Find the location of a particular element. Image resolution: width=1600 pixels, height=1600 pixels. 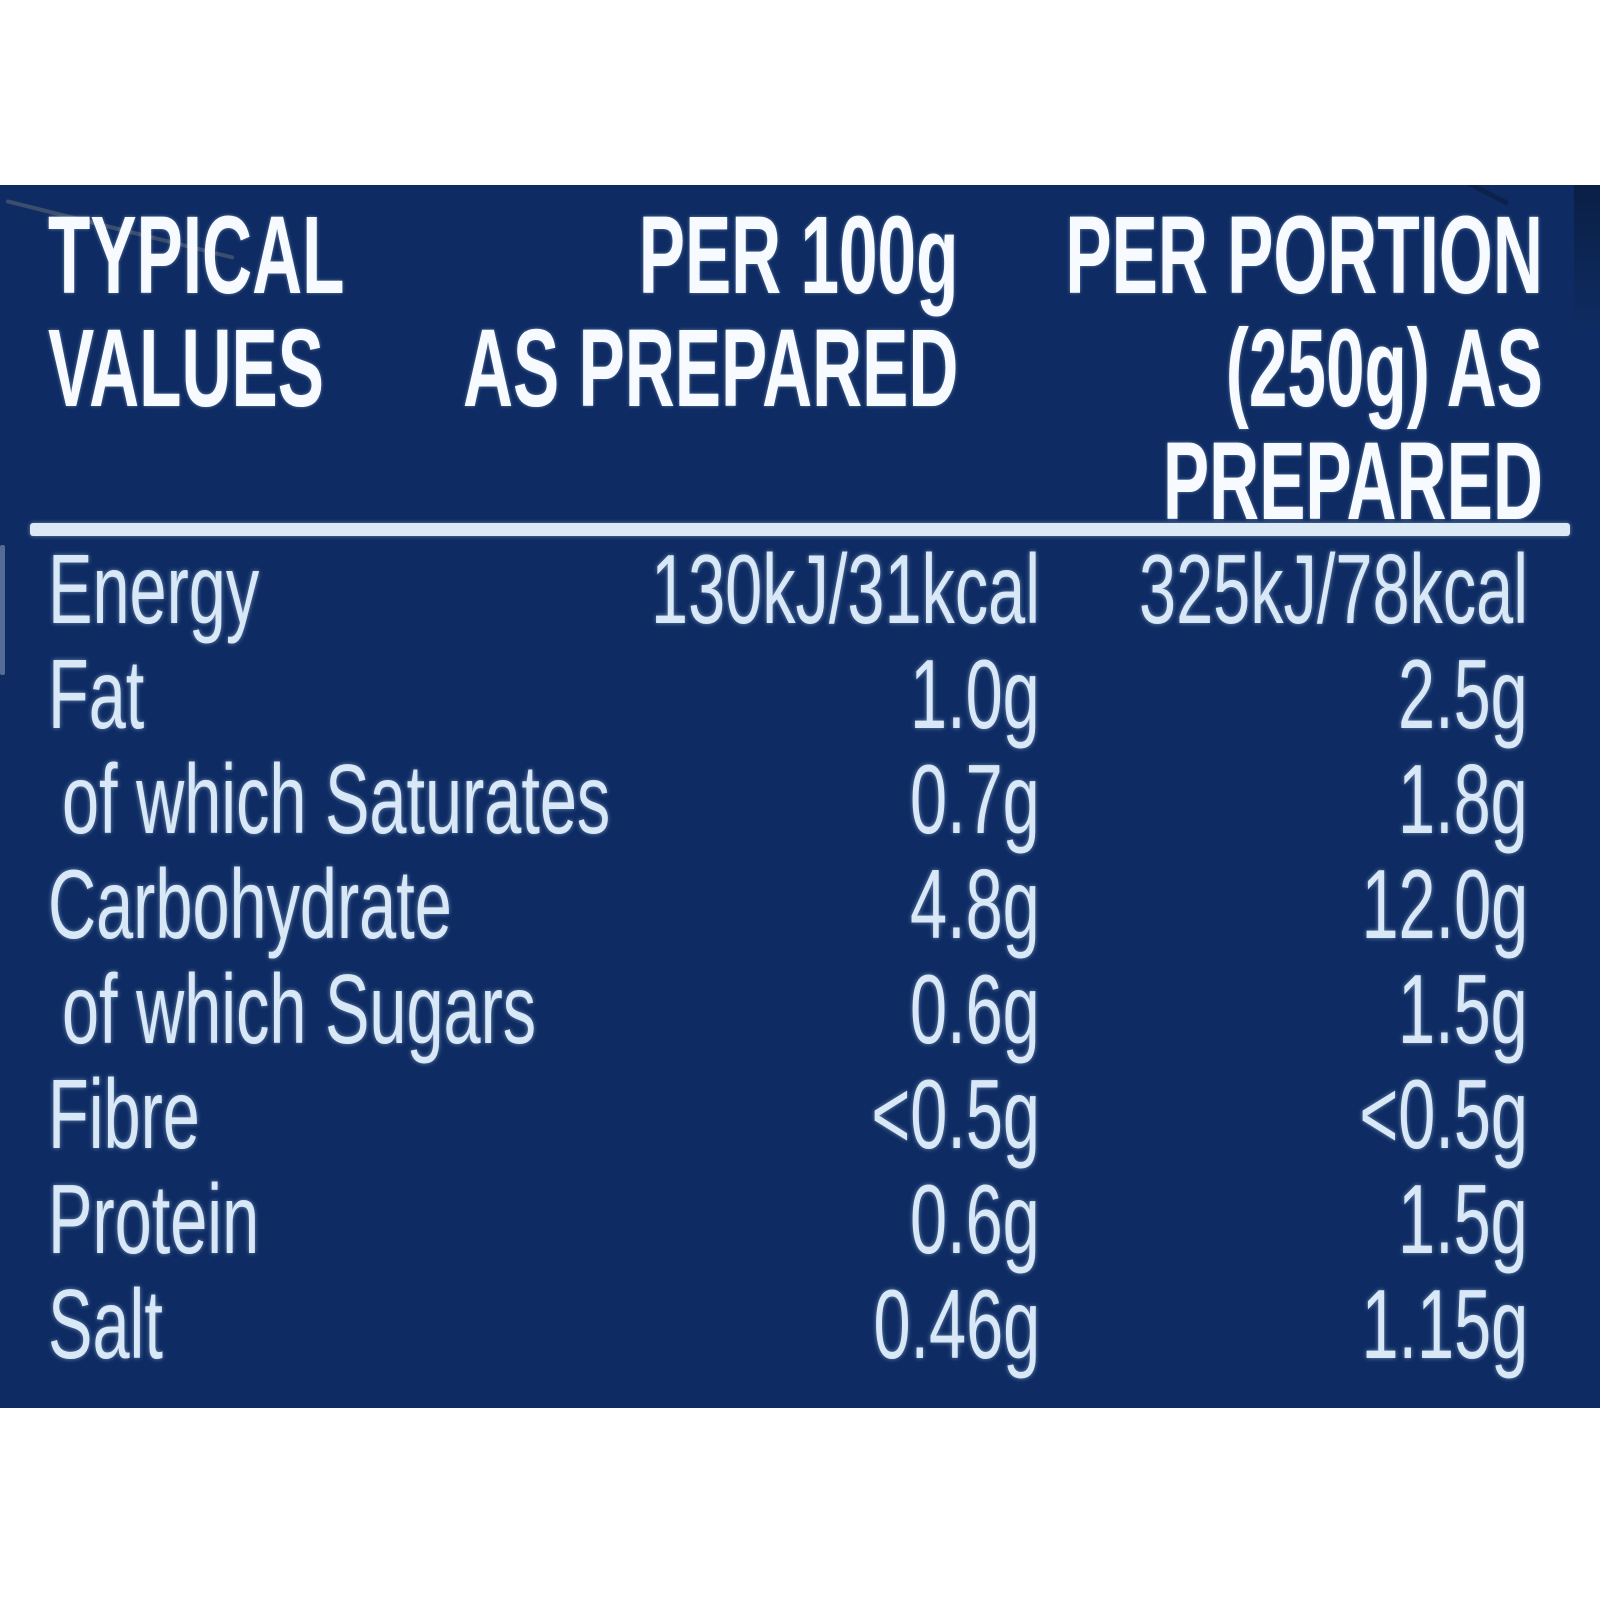

column-header-per-portion: PER PORTION (250g) AS PREPARED is located at coordinates (1304, 368).